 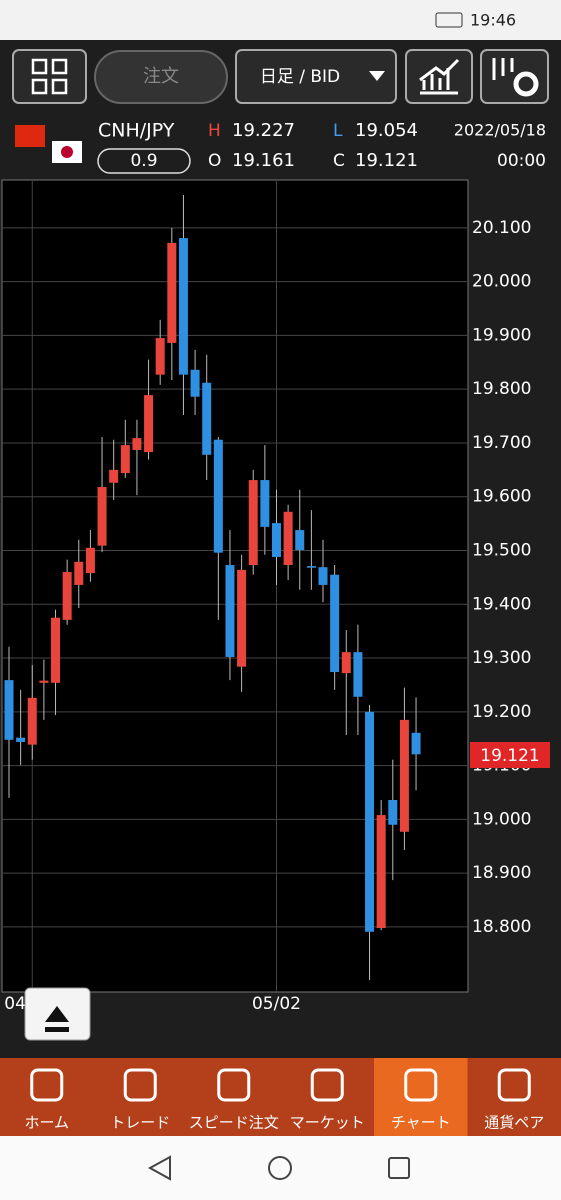 I want to click on nav-label: スピード注文, so click(x=234, y=1123).